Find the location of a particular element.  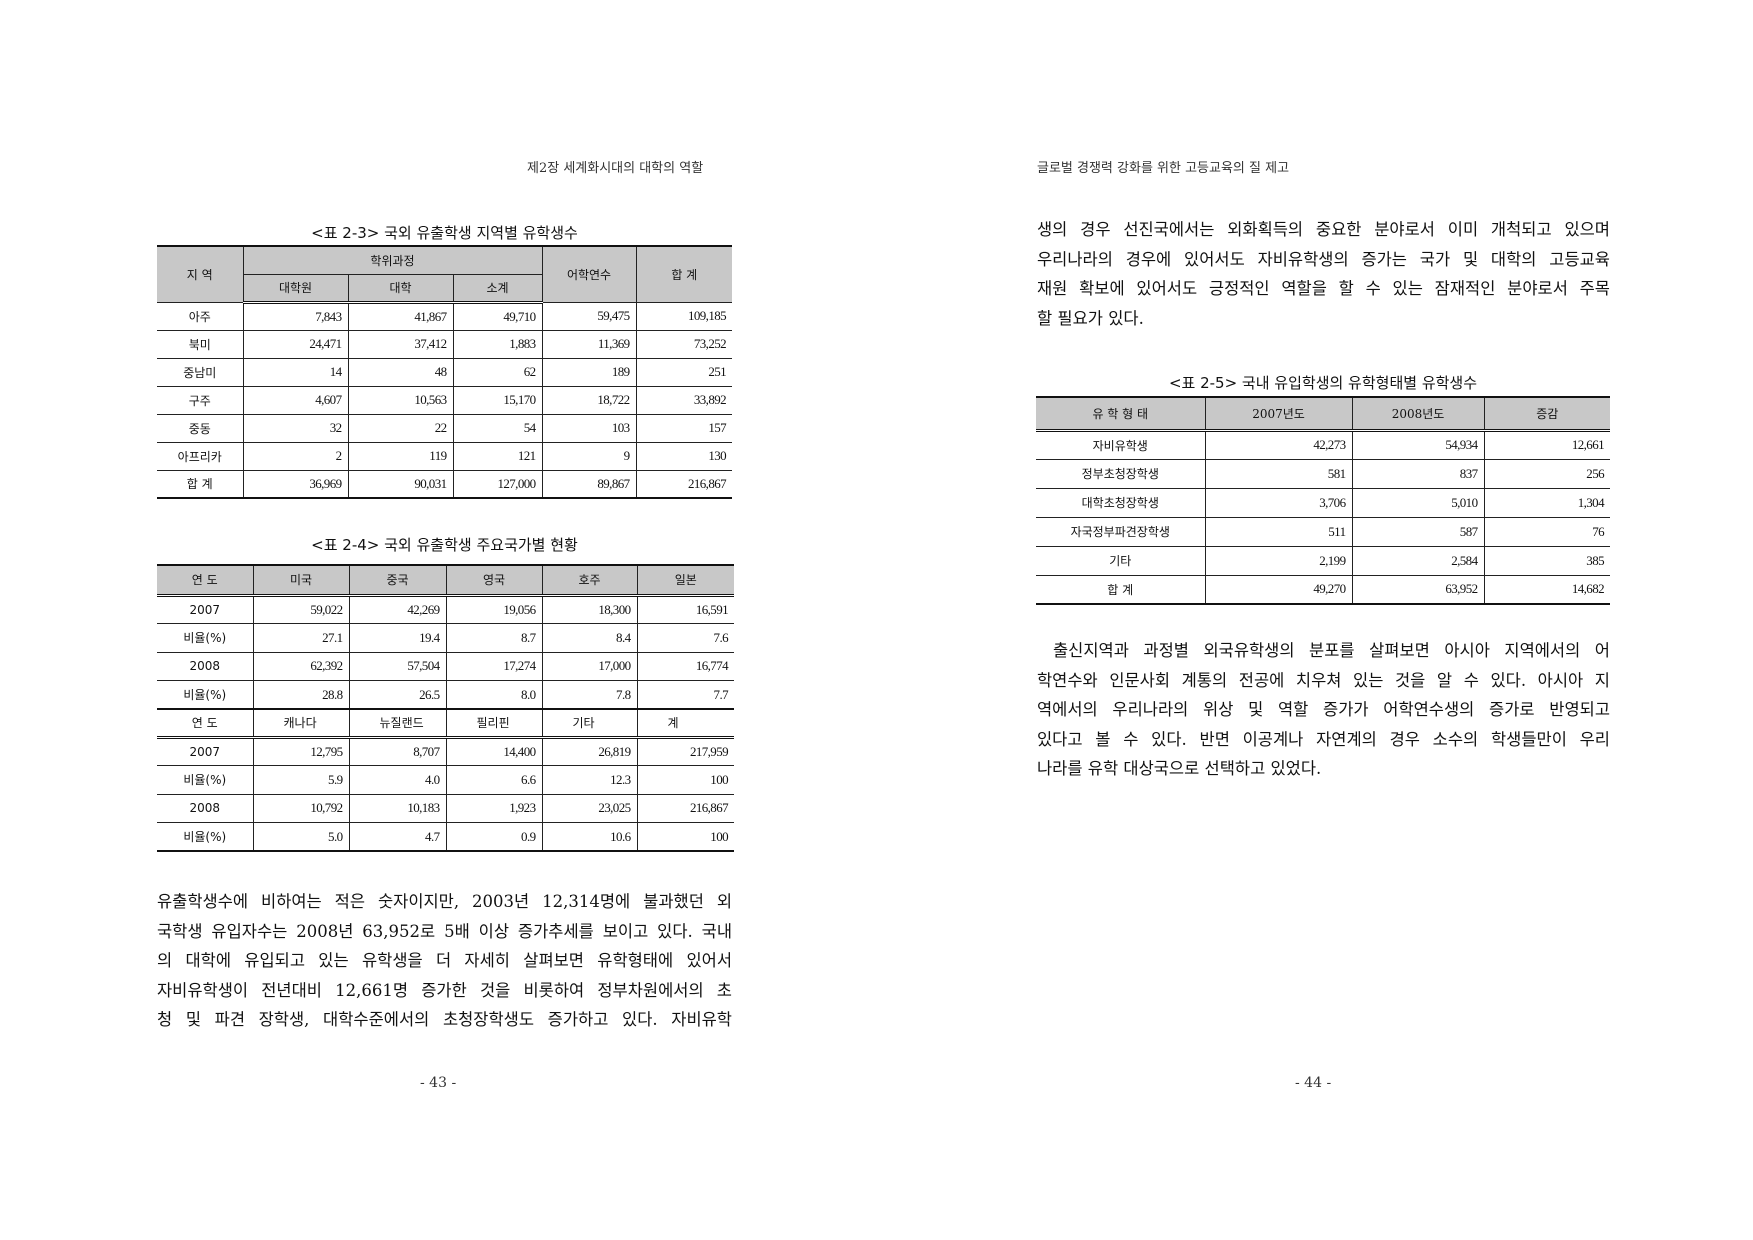

table-row: 중동 32 22 54 103 157 is located at coordinates (445, 428).